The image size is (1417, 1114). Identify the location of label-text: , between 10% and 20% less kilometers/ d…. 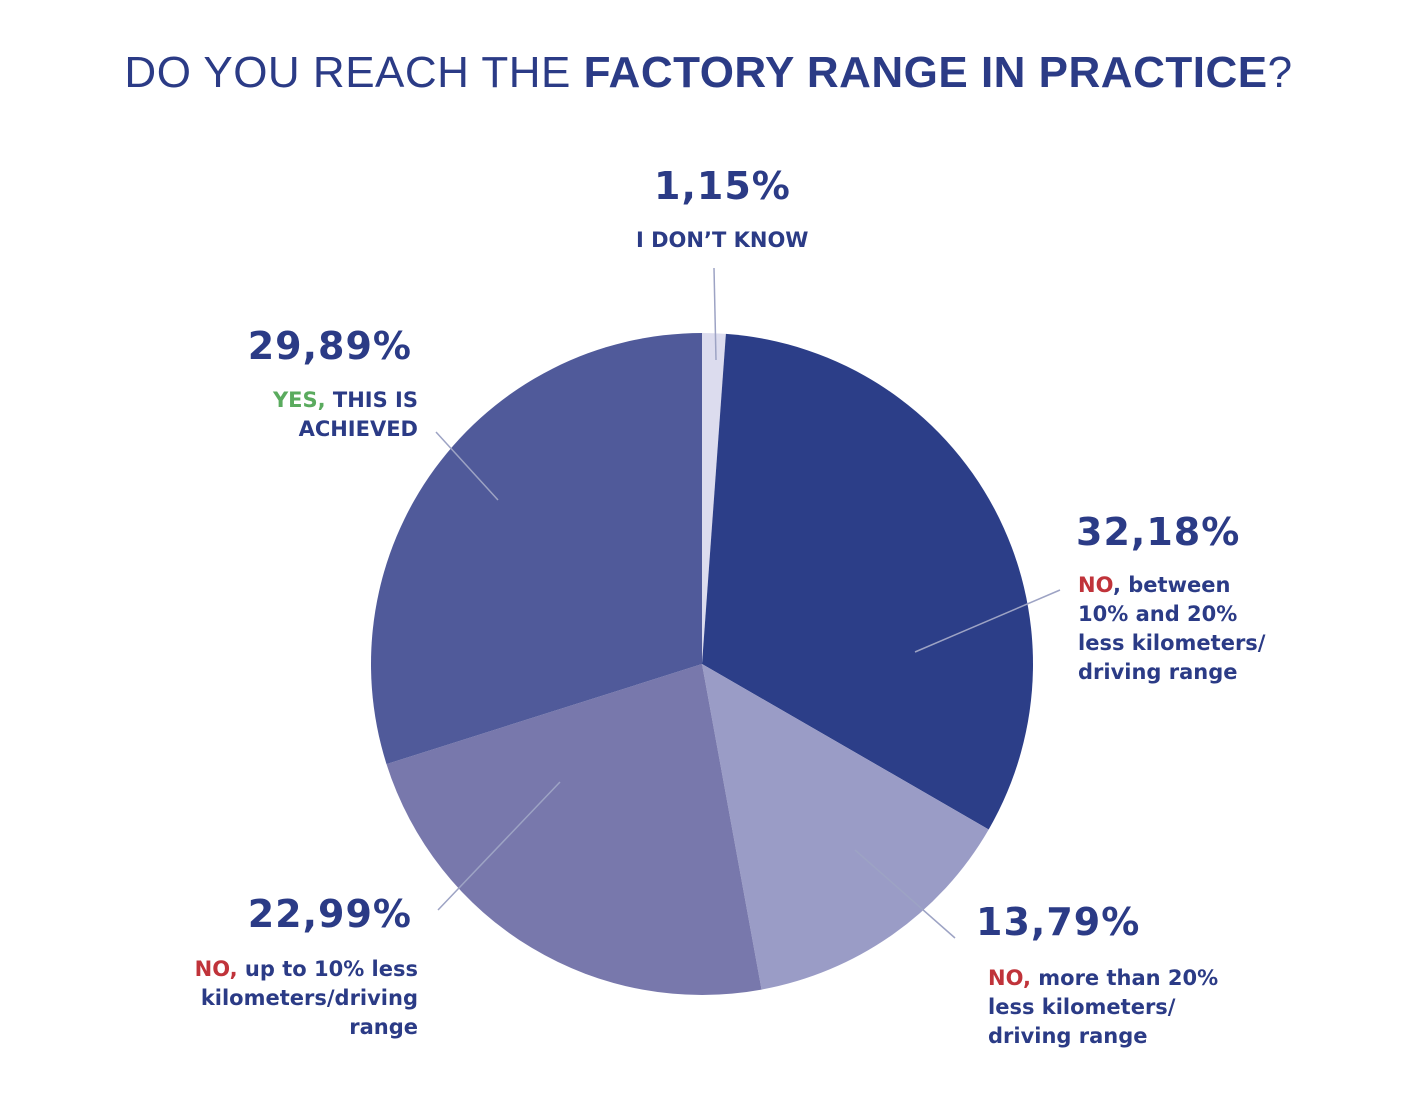
(1172, 628).